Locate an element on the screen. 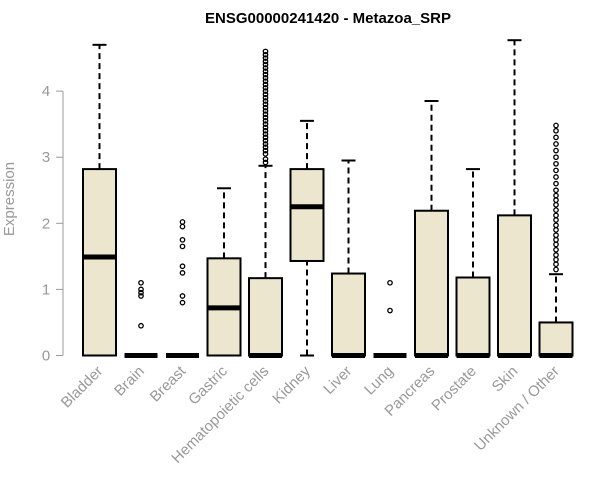 The height and width of the screenshot is (500, 600). y-tick-label: 4 is located at coordinates (46, 91).